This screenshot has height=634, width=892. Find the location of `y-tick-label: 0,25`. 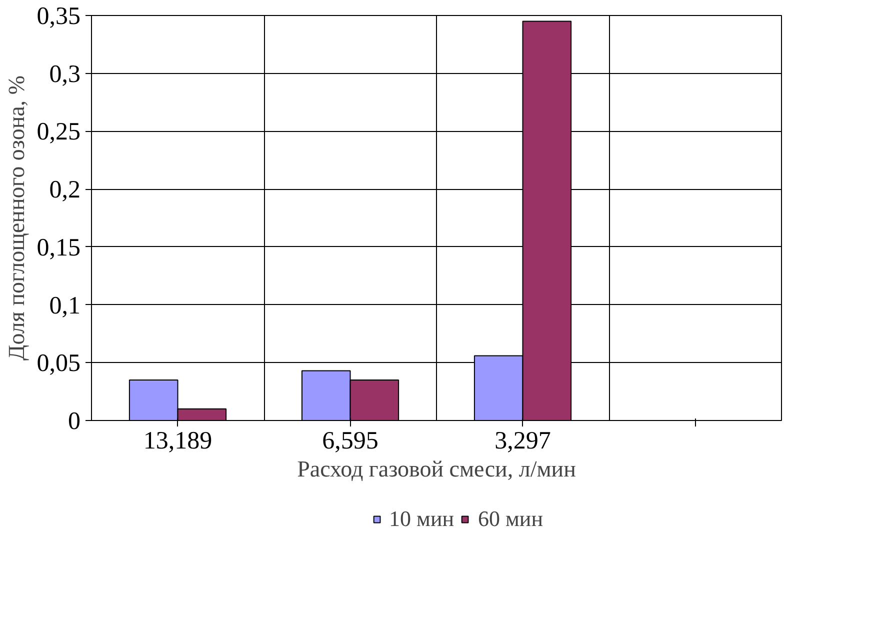

y-tick-label: 0,25 is located at coordinates (58, 132).